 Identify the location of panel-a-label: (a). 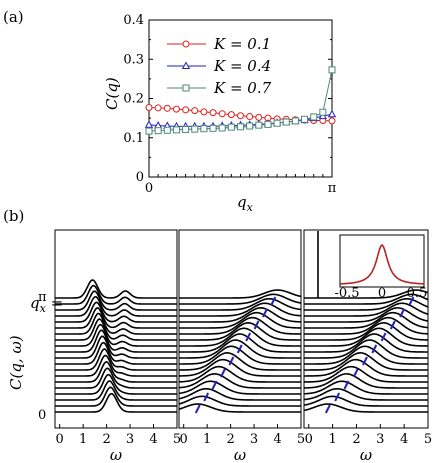
(13, 17).